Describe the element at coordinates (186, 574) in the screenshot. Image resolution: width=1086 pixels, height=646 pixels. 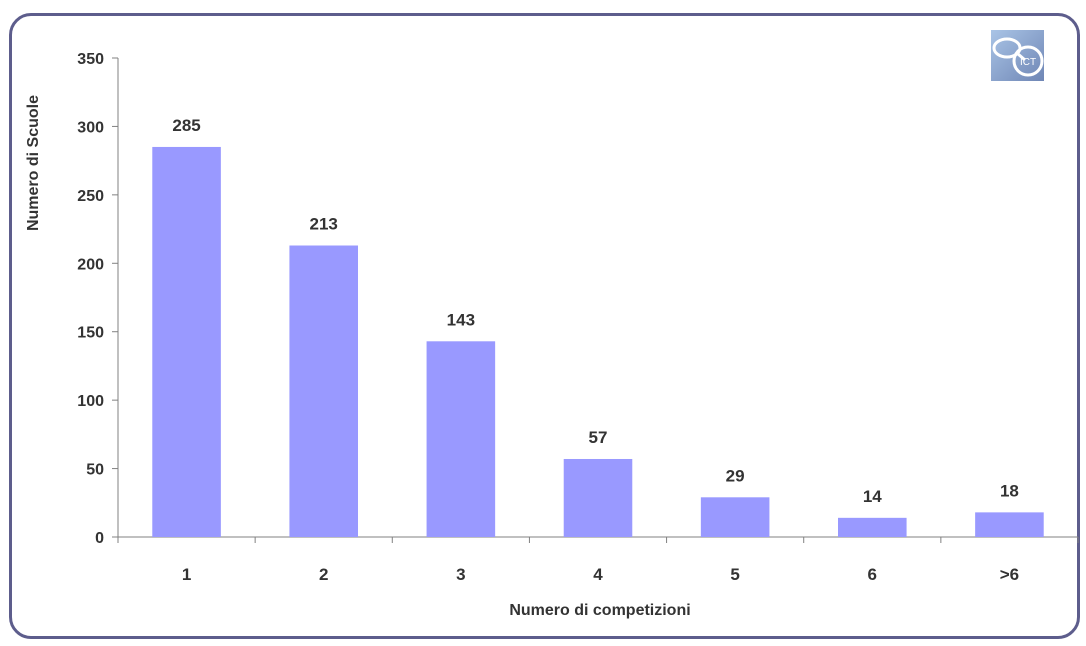
I see `x-tick-label: 1` at that location.